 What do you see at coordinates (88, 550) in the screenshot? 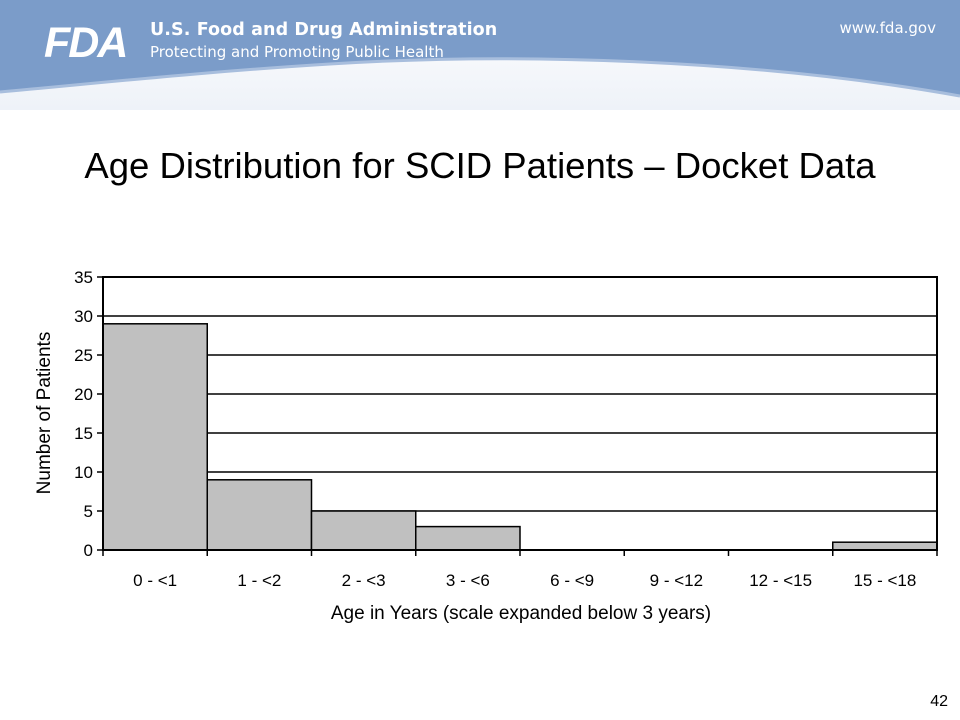
I see `y-tick-label: 0` at bounding box center [88, 550].